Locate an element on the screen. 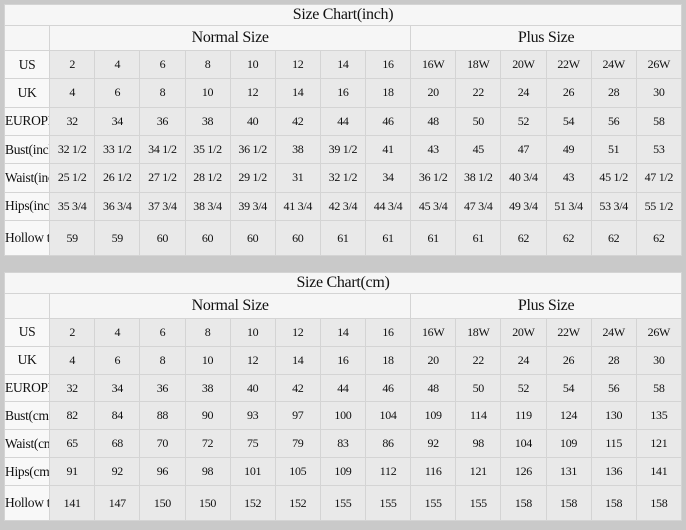 Image resolution: width=686 pixels, height=530 pixels. table-cell: 45 1/2 is located at coordinates (613, 178).